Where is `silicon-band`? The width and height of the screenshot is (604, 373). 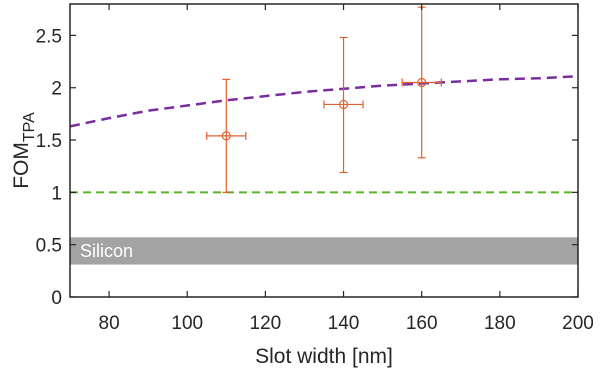
silicon-band is located at coordinates (324, 251).